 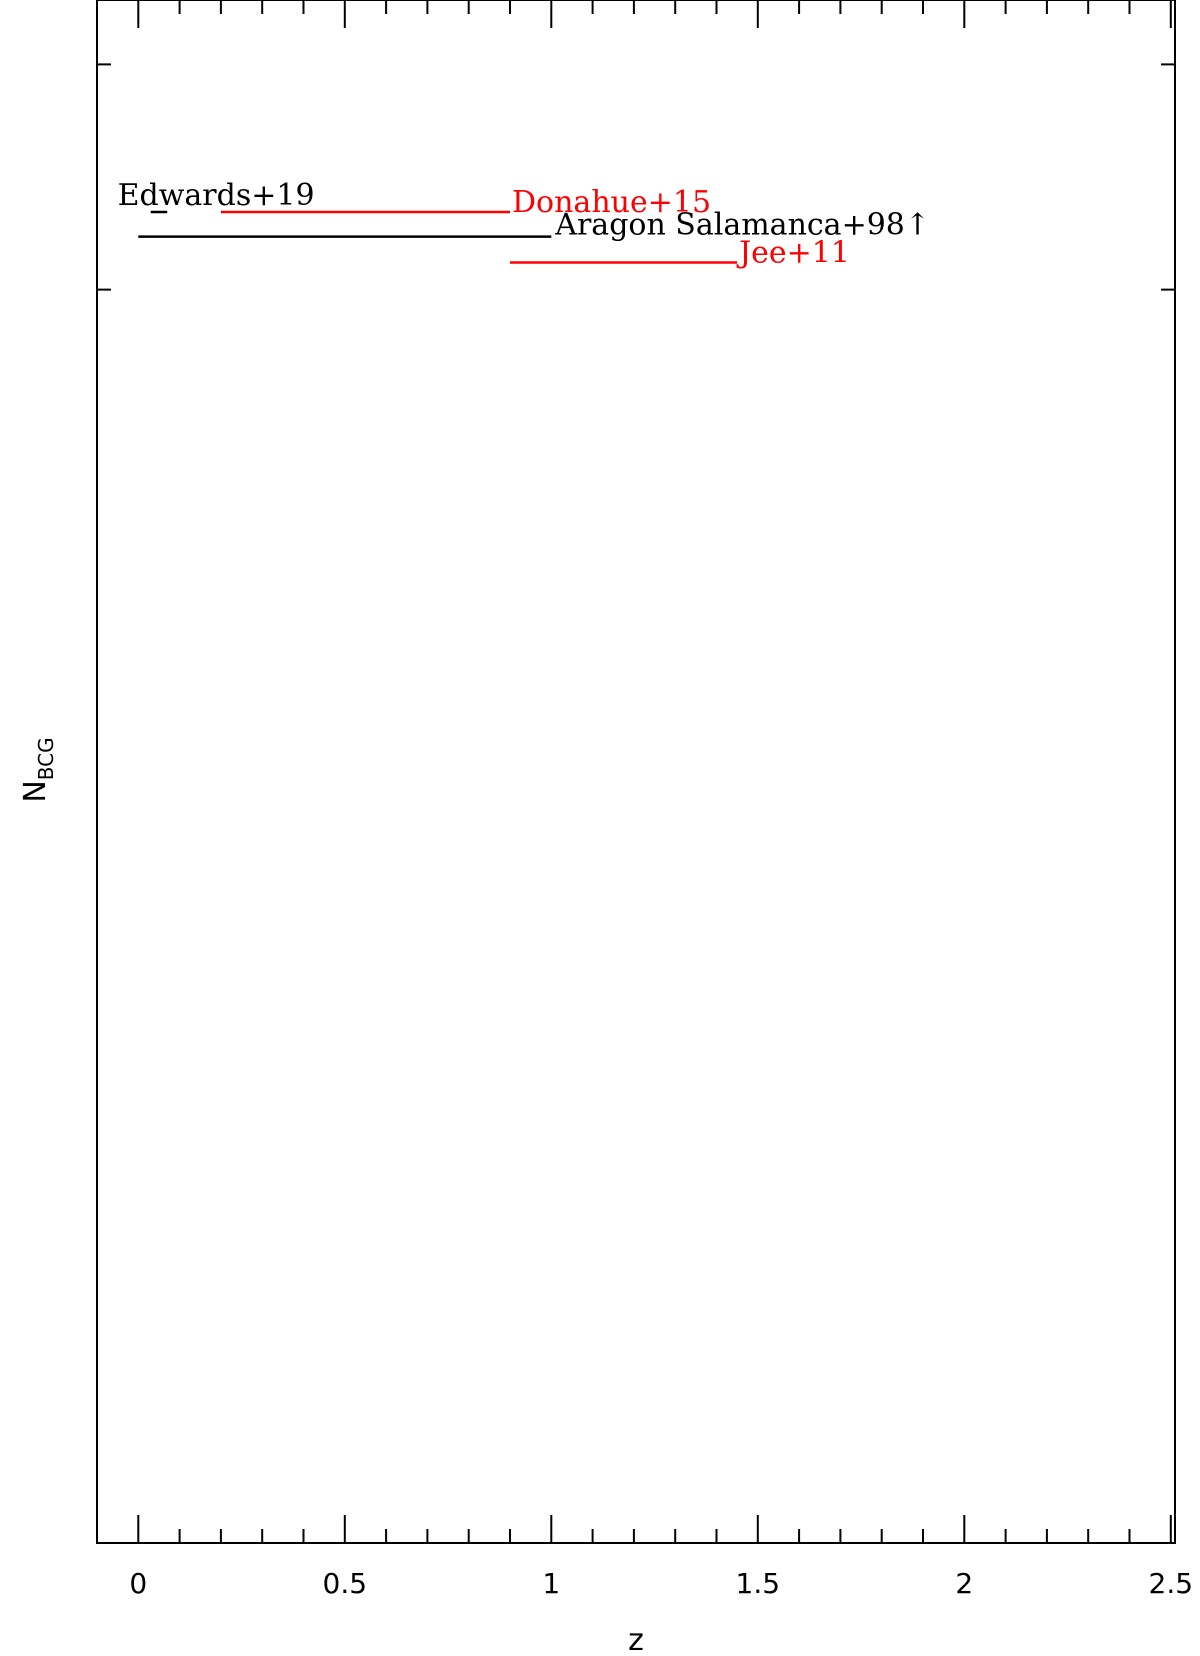 What do you see at coordinates (758, 1583) in the screenshot?
I see `x-tick-label: 1.5` at bounding box center [758, 1583].